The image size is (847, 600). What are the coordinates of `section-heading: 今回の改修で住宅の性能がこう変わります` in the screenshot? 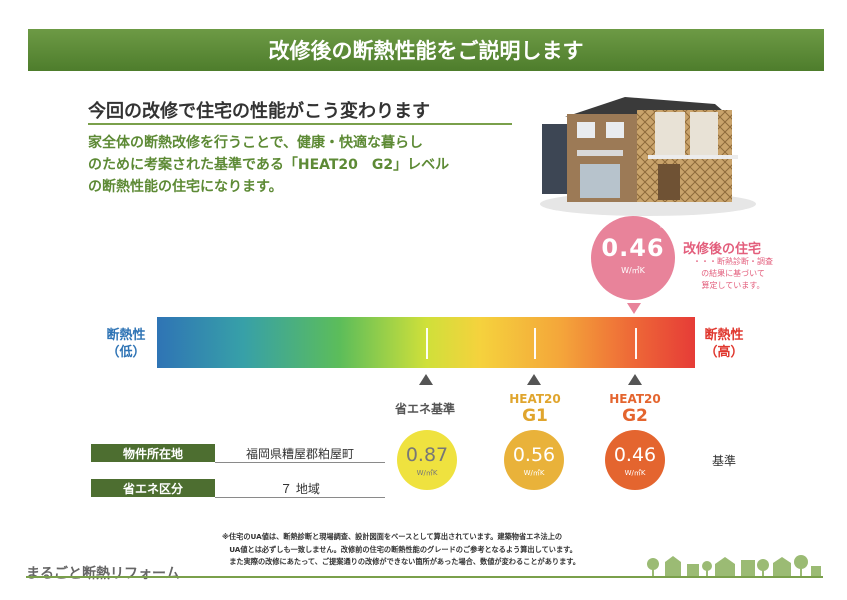 It's located at (259, 111).